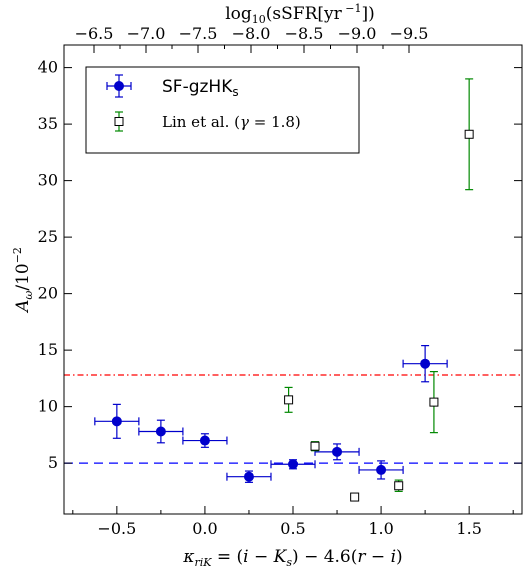  Describe the element at coordinates (48, 123) in the screenshot. I see `y-tick-label: 35` at that location.